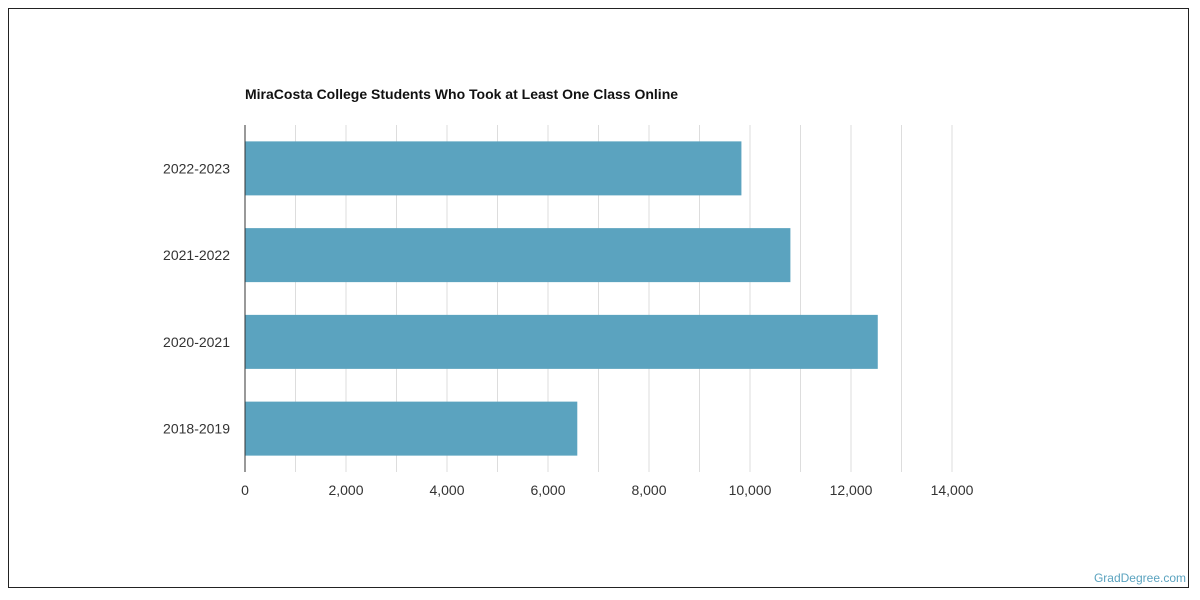  Describe the element at coordinates (196, 255) in the screenshot. I see `category-label: 2021-2022` at that location.